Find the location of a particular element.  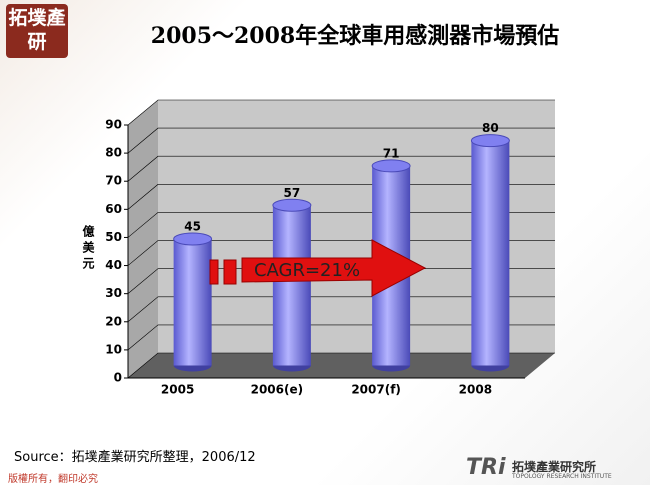

data-label: 71 is located at coordinates (391, 153).